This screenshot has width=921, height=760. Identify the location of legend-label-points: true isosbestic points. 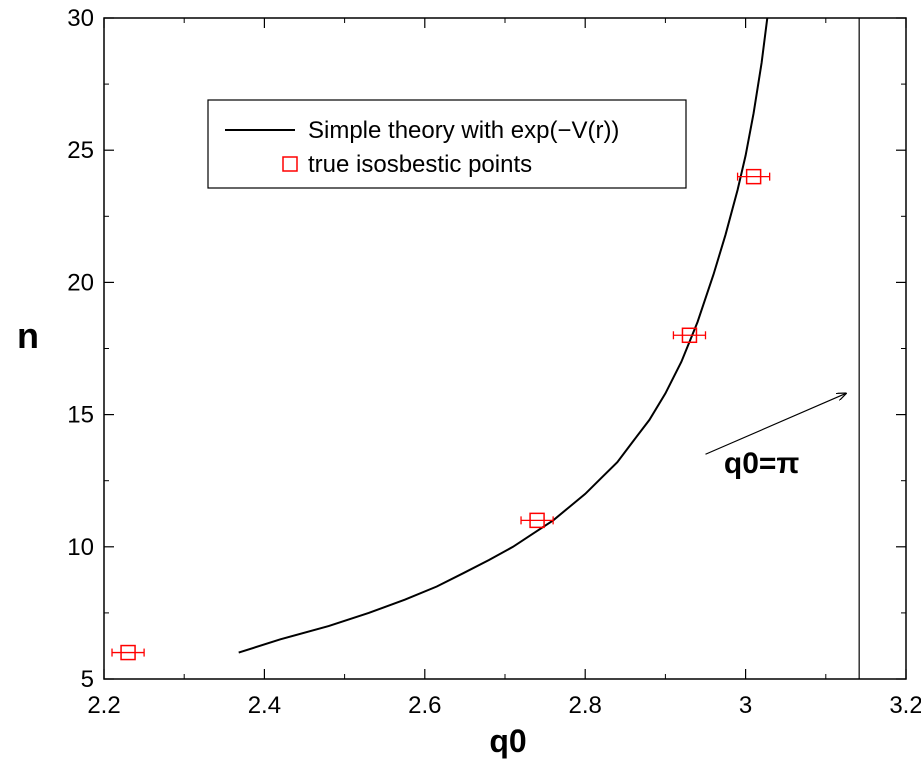
(420, 164).